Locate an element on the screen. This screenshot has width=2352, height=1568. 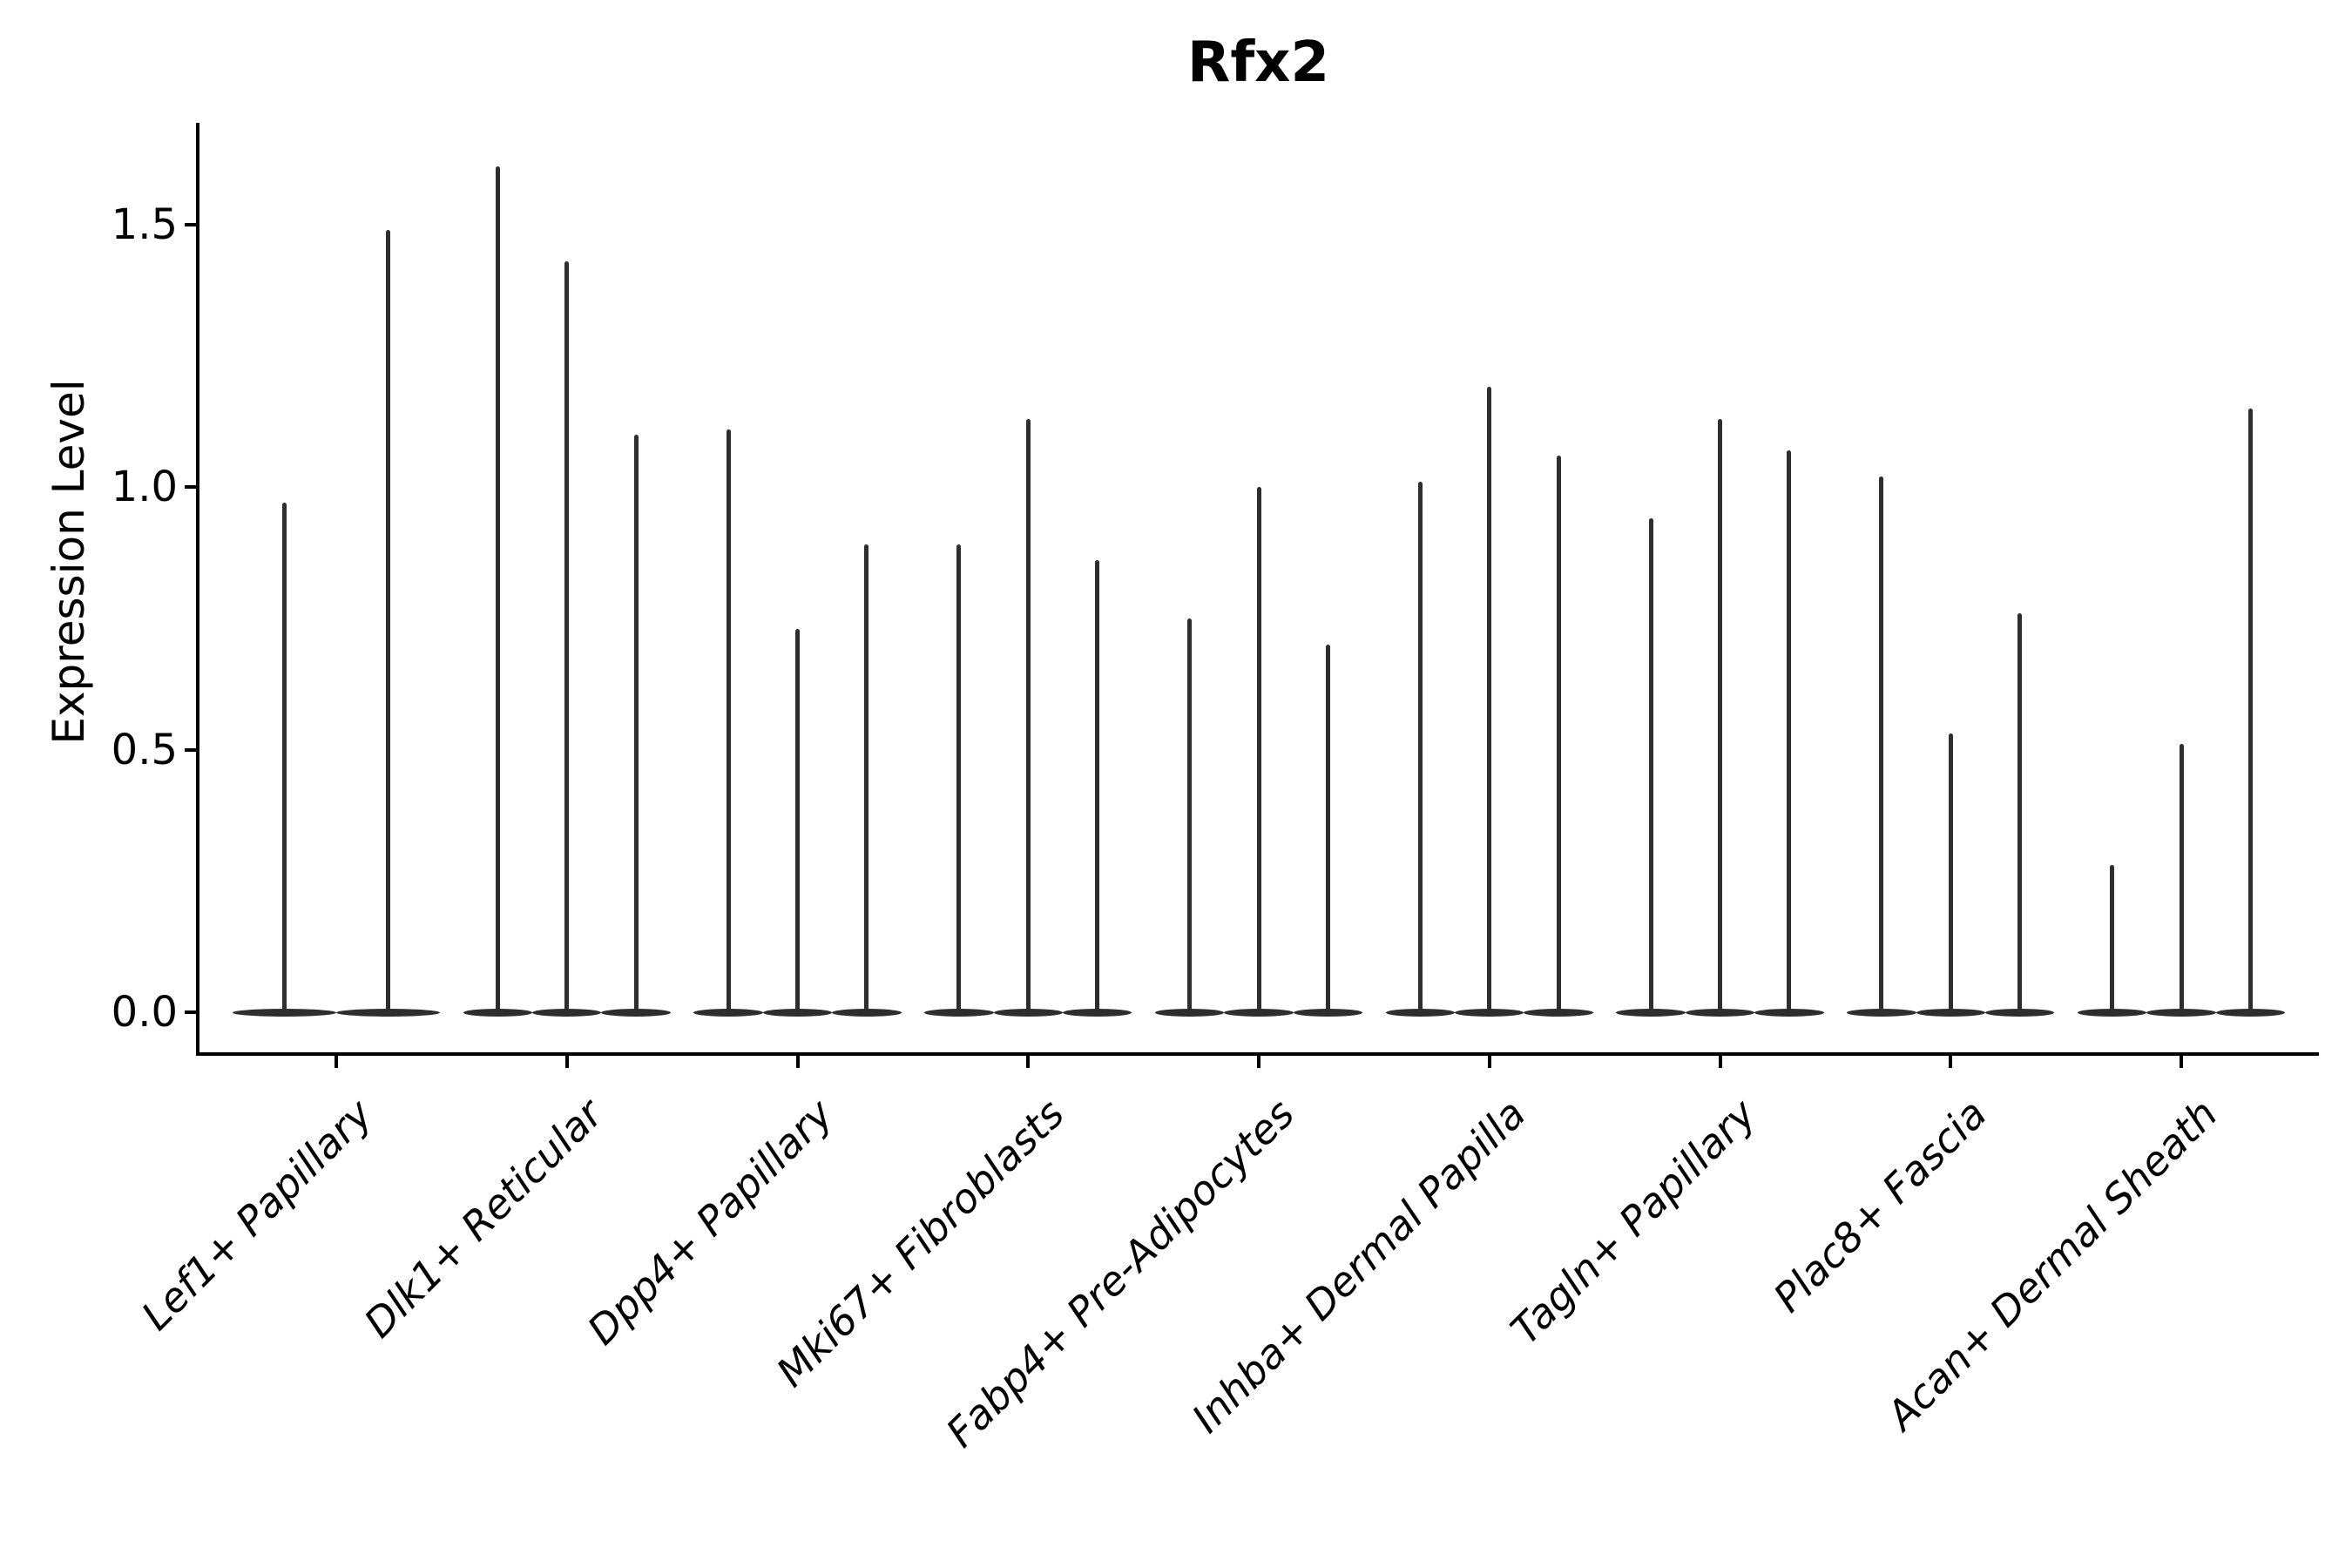
x-tick-label: Lef1+ Papillary is located at coordinates (257, 1215).